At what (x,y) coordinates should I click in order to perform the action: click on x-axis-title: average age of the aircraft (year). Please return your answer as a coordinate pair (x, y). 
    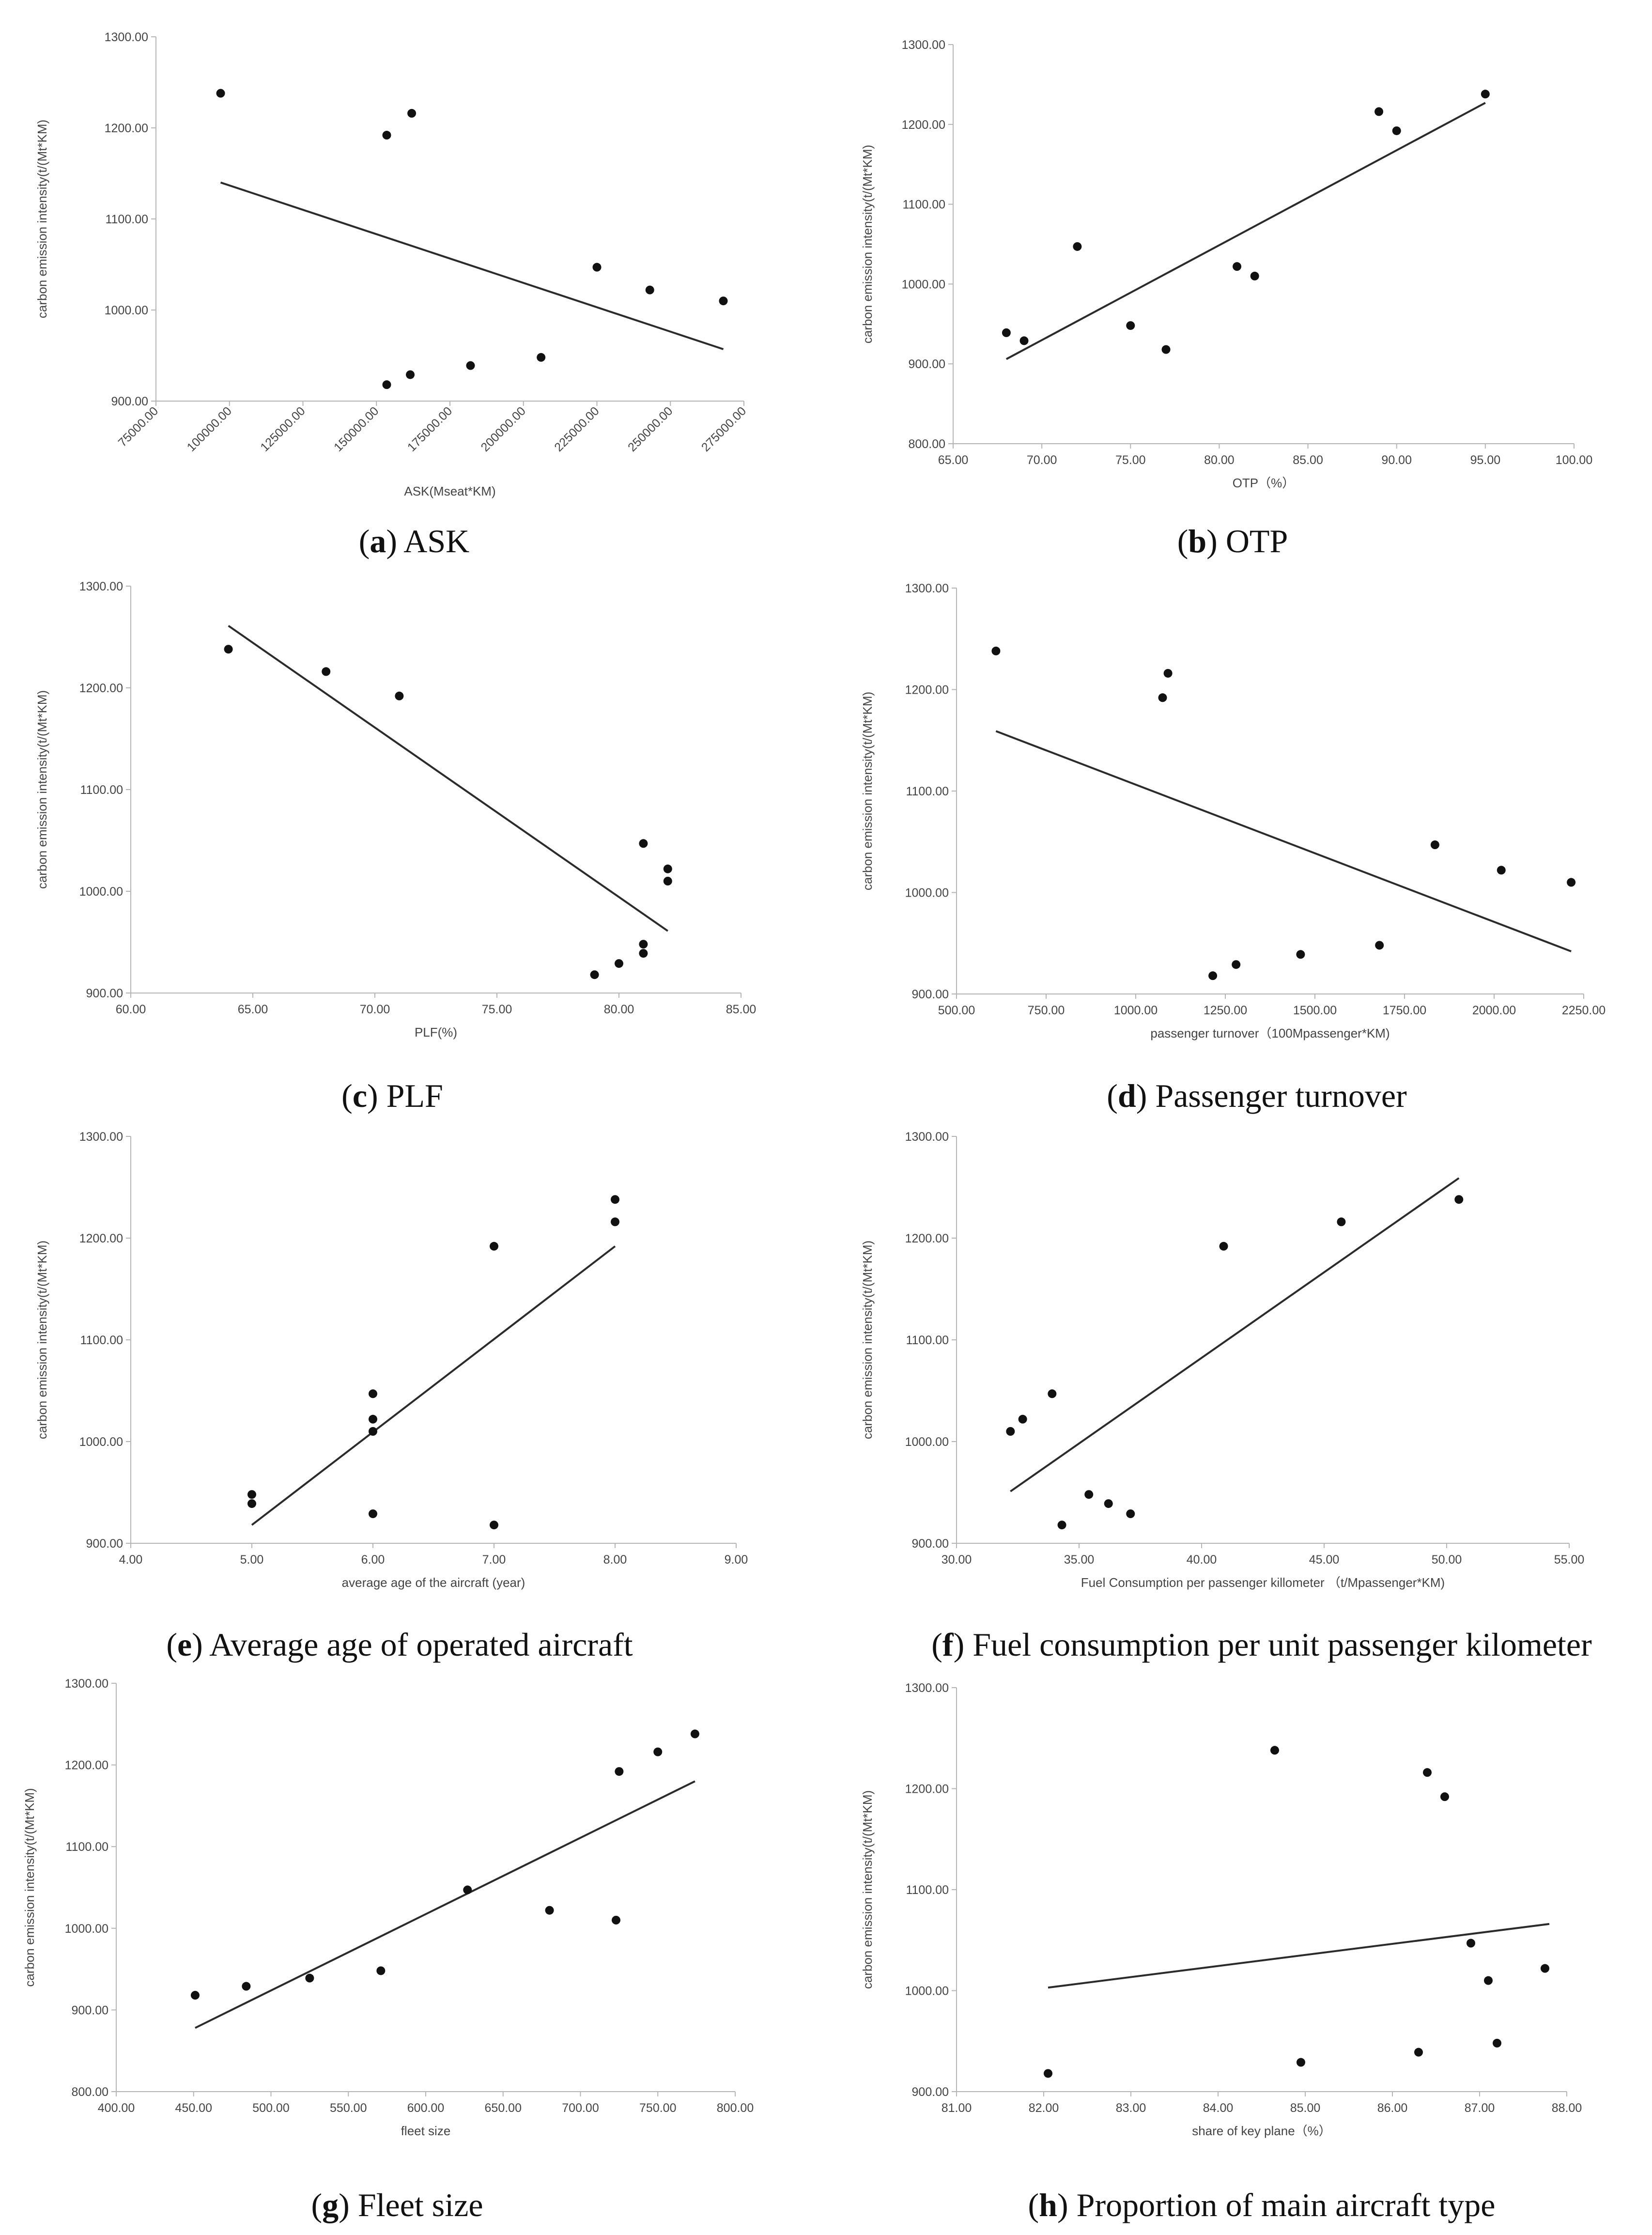
    Looking at the image, I should click on (434, 1582).